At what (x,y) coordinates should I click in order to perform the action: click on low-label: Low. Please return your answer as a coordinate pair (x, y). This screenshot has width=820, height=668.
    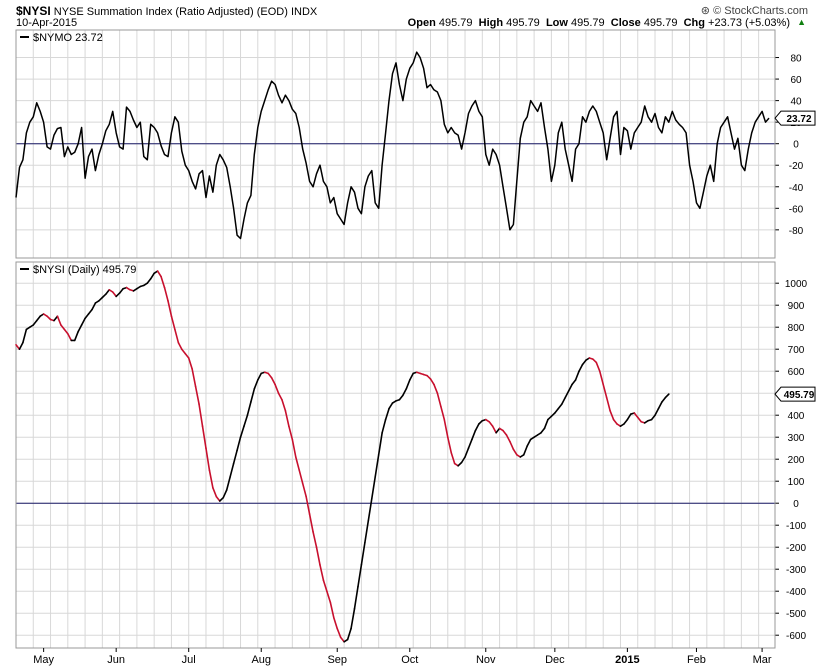
    Looking at the image, I should click on (556, 23).